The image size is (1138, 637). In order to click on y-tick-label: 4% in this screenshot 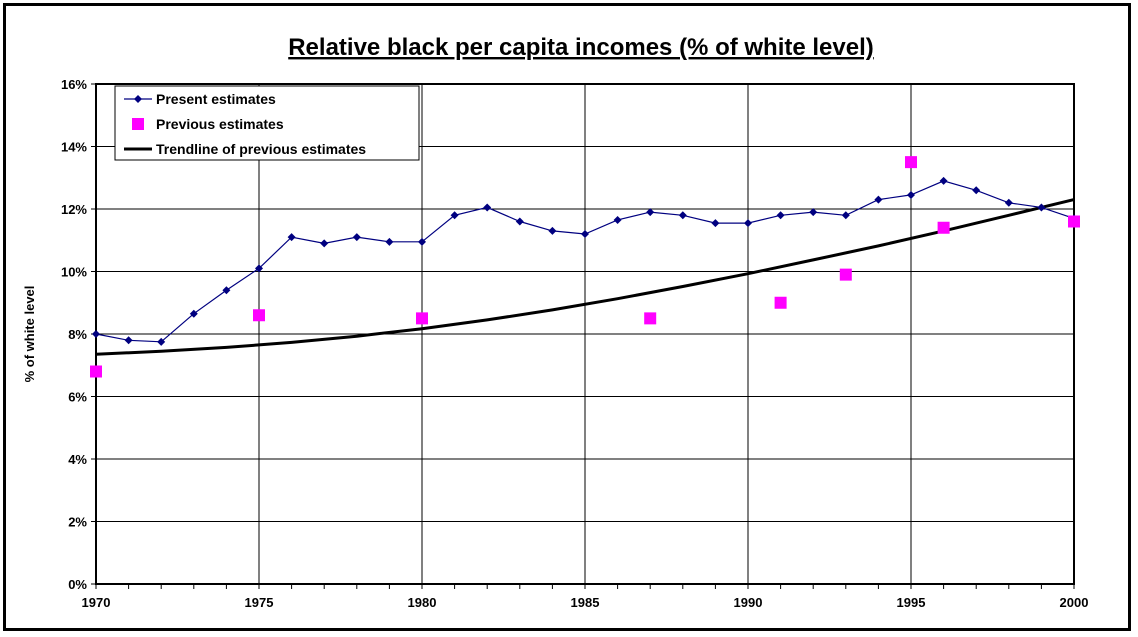, I will do `click(77, 459)`.